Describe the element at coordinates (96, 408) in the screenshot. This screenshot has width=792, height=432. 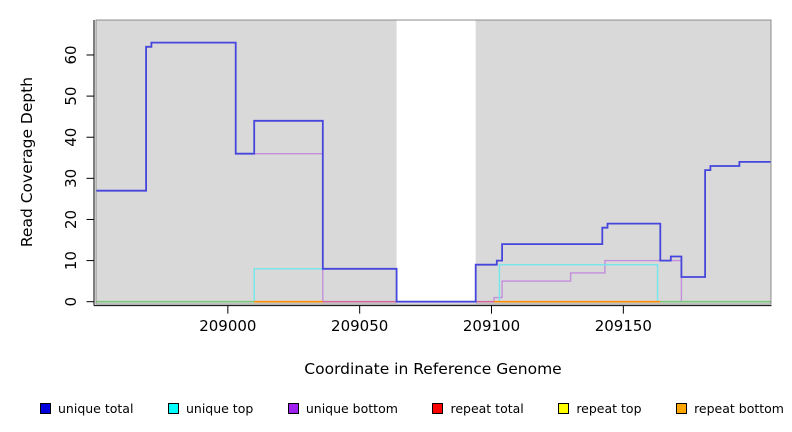
I see `legend-label: unique total` at that location.